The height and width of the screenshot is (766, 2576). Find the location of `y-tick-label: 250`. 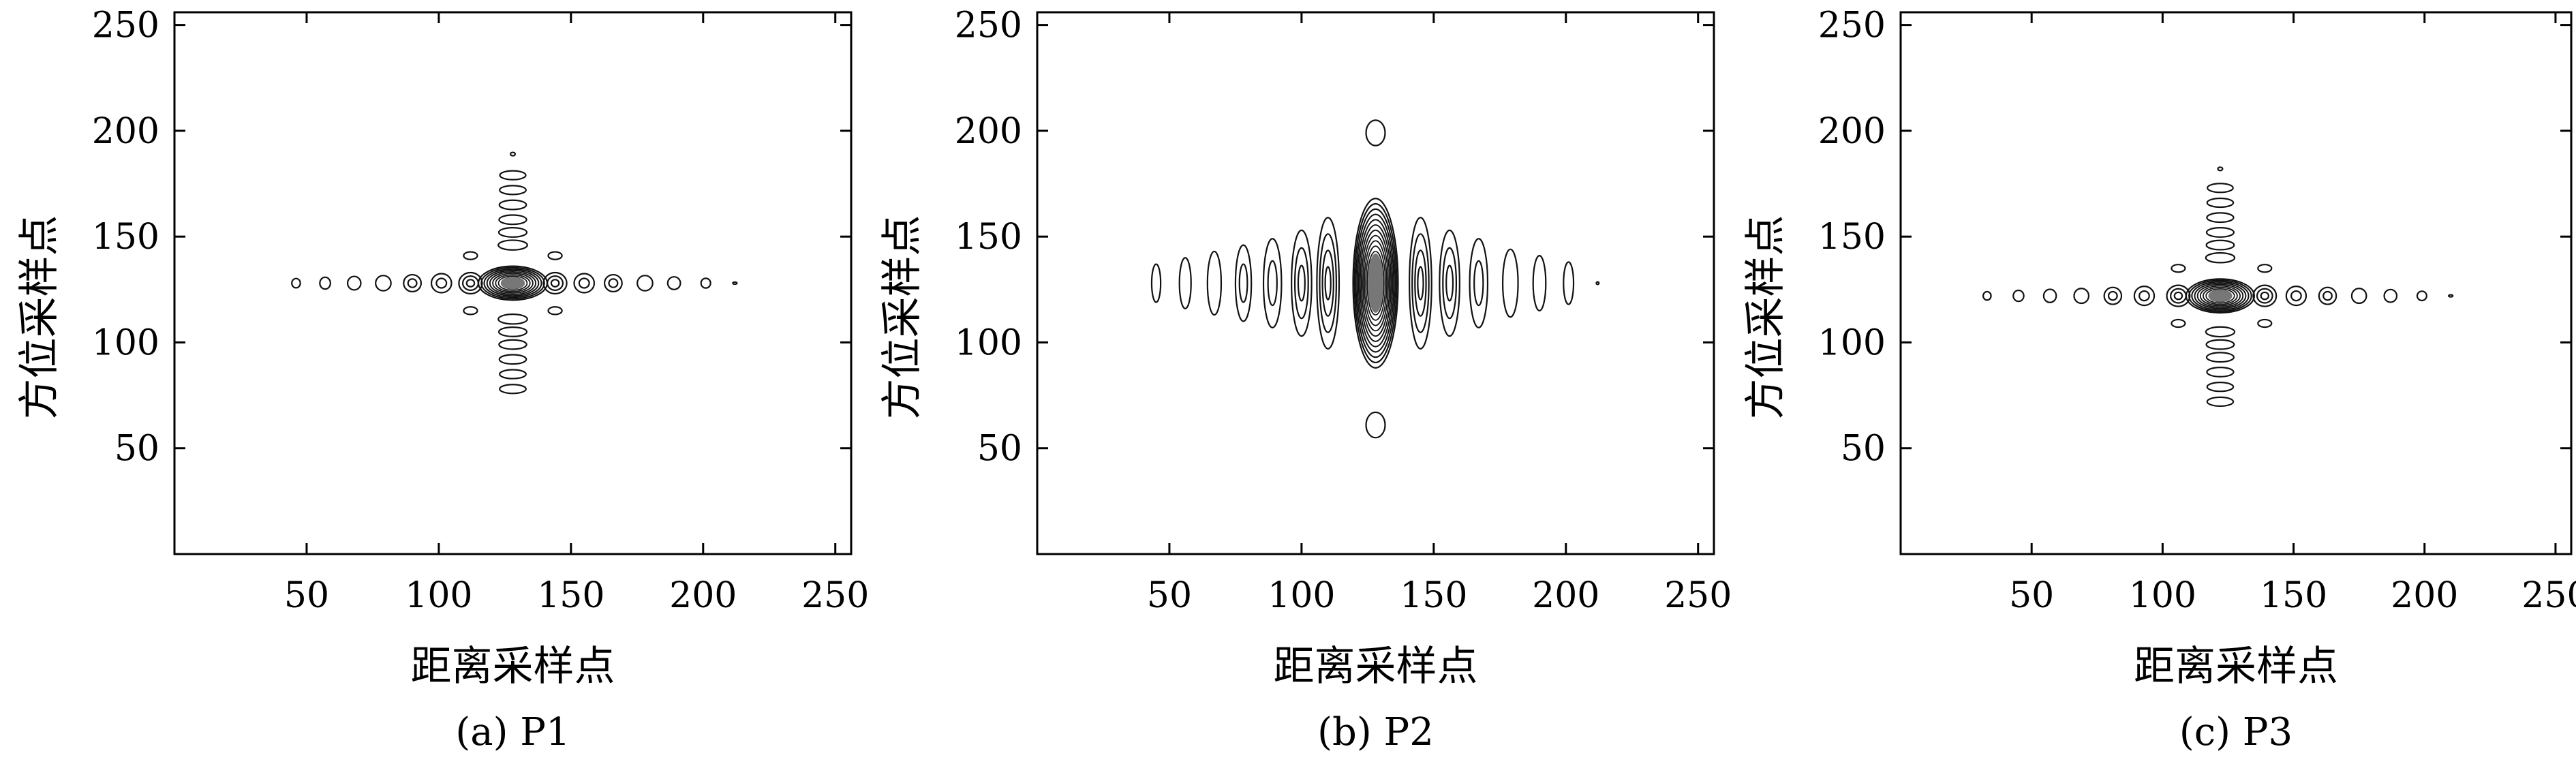

y-tick-label: 250 is located at coordinates (1852, 25).